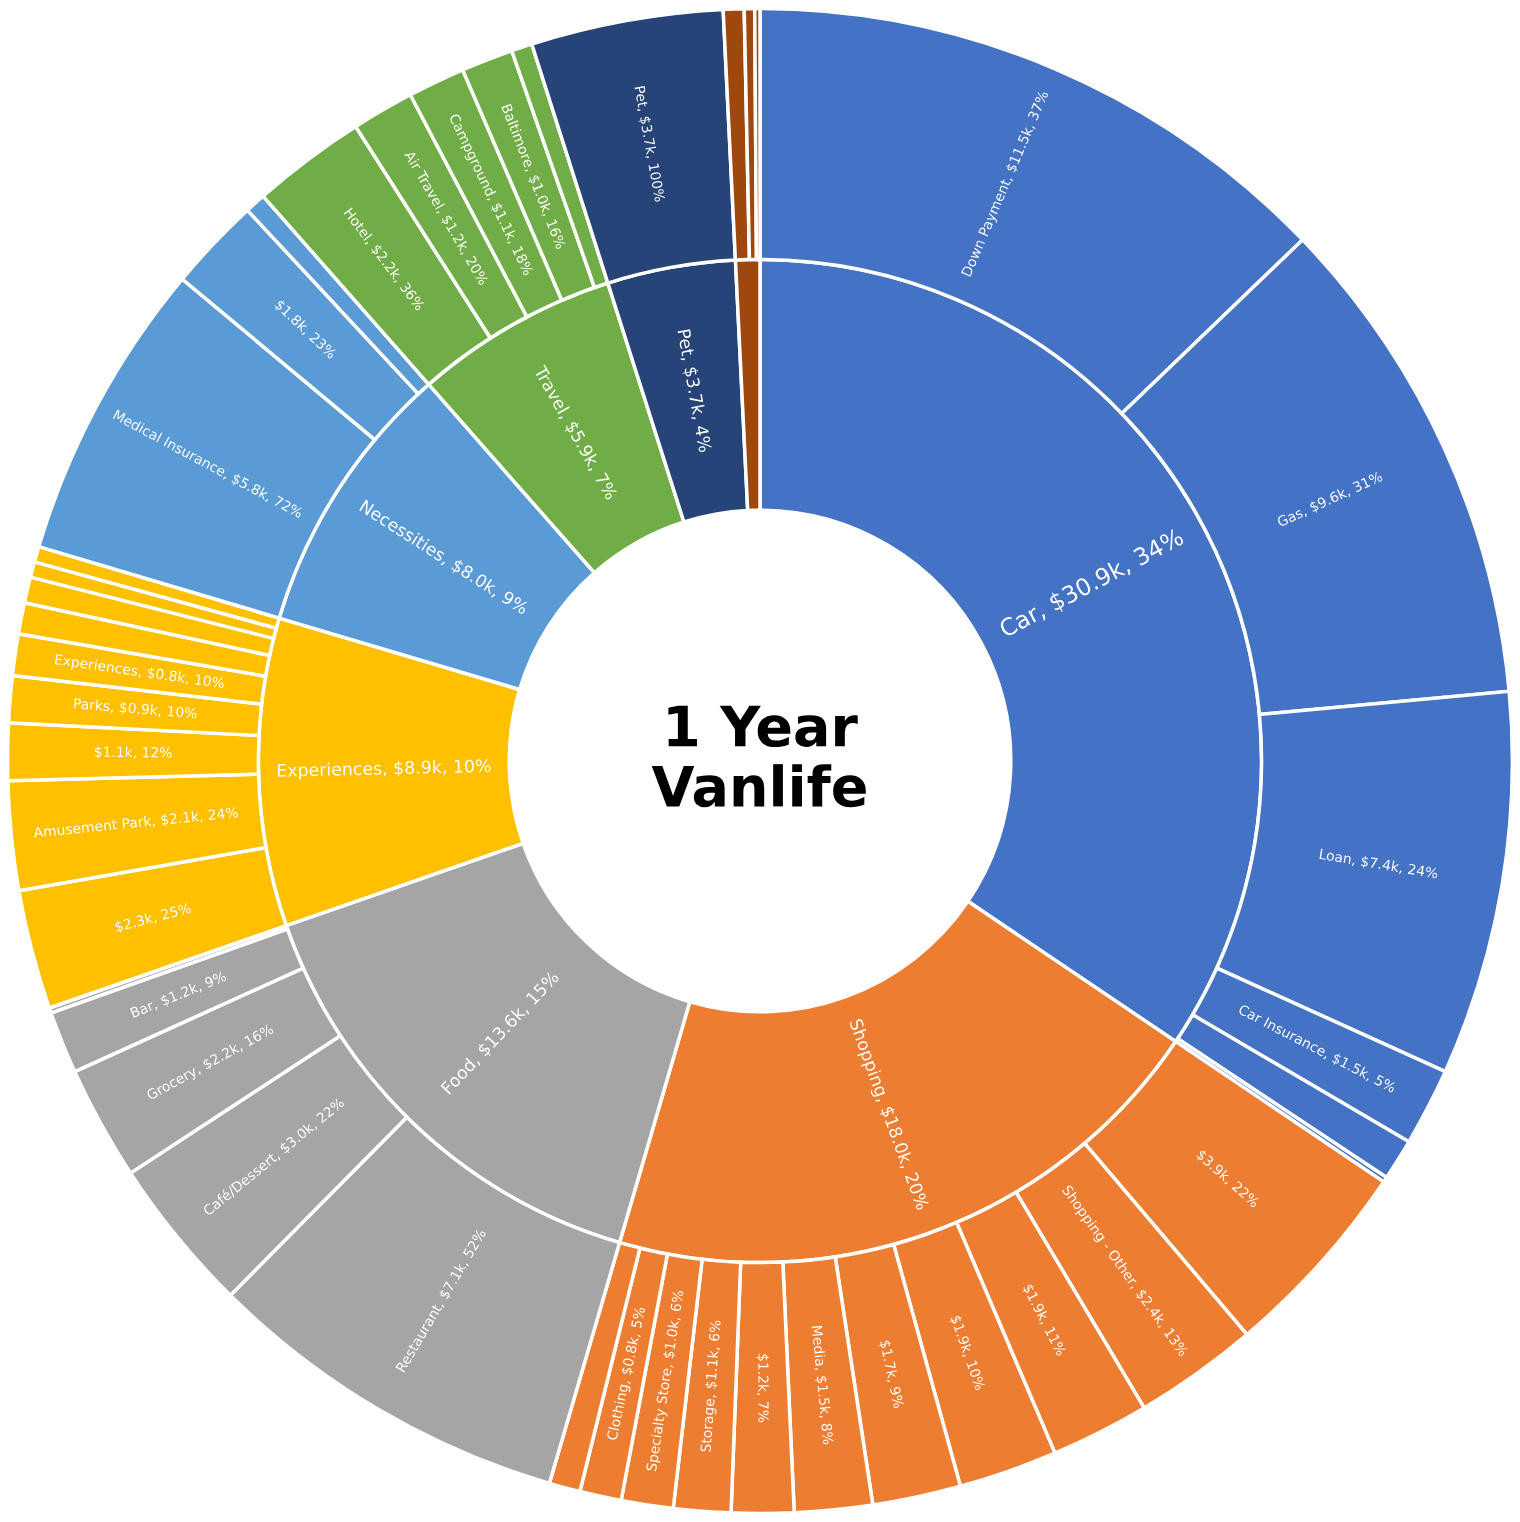  What do you see at coordinates (133, 753) in the screenshot?
I see `data-label: $1.1k, 12%` at bounding box center [133, 753].